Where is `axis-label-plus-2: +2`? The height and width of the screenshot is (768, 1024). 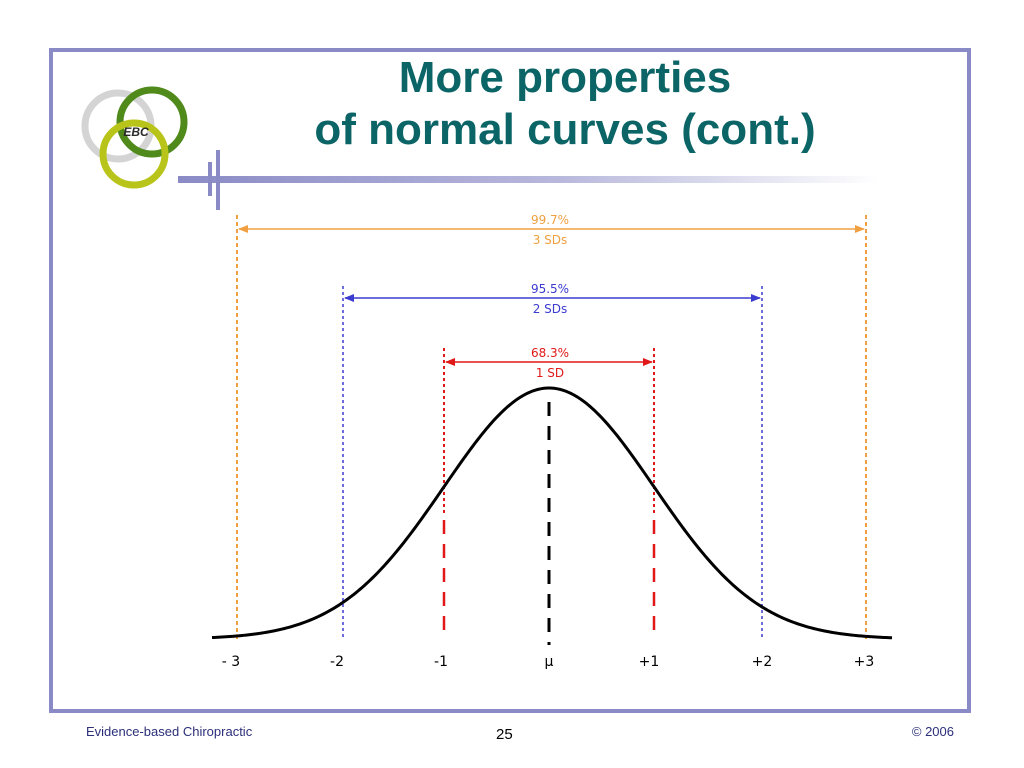
axis-label-plus-2: +2 is located at coordinates (762, 662).